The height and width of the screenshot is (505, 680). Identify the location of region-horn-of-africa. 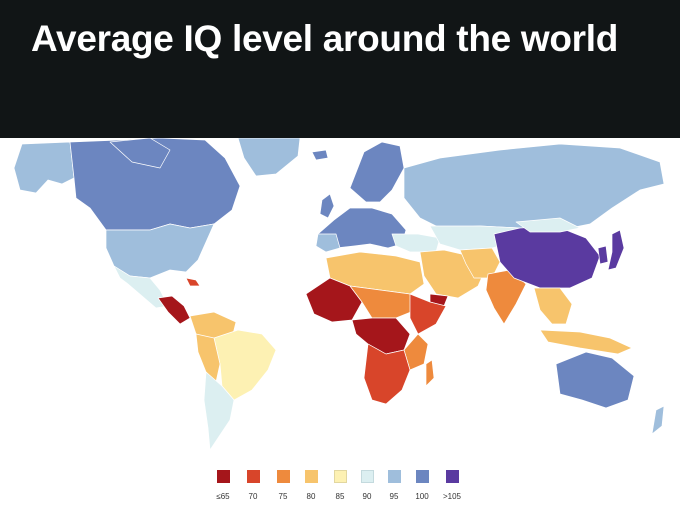
(428, 314).